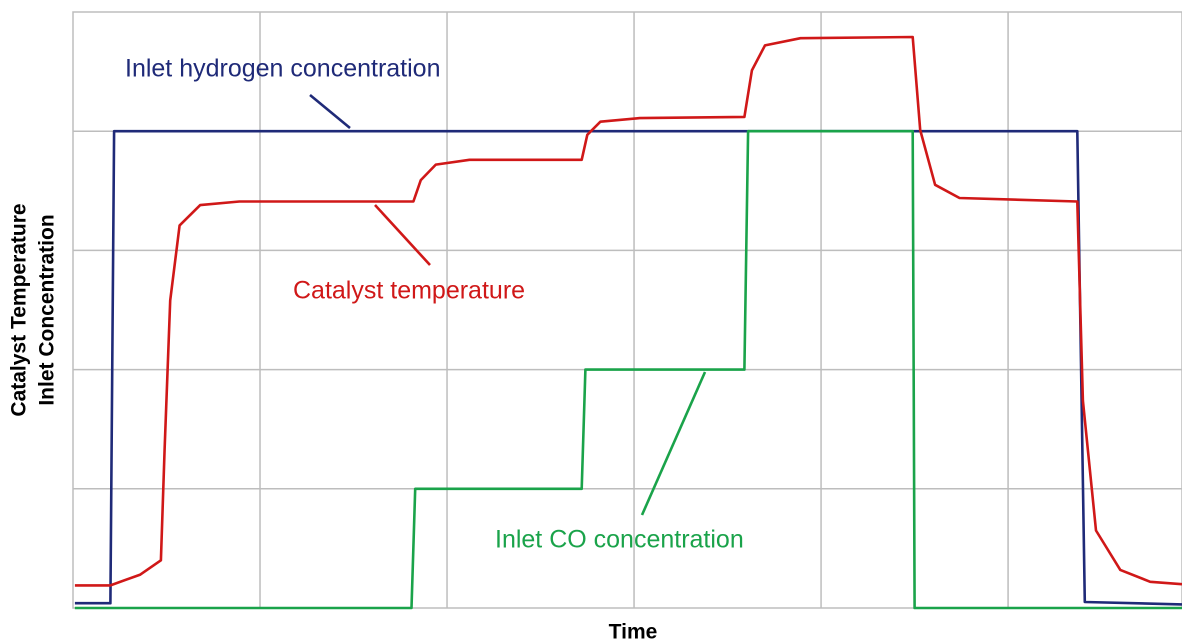  What do you see at coordinates (633, 631) in the screenshot?
I see `x-axis-label: Time` at bounding box center [633, 631].